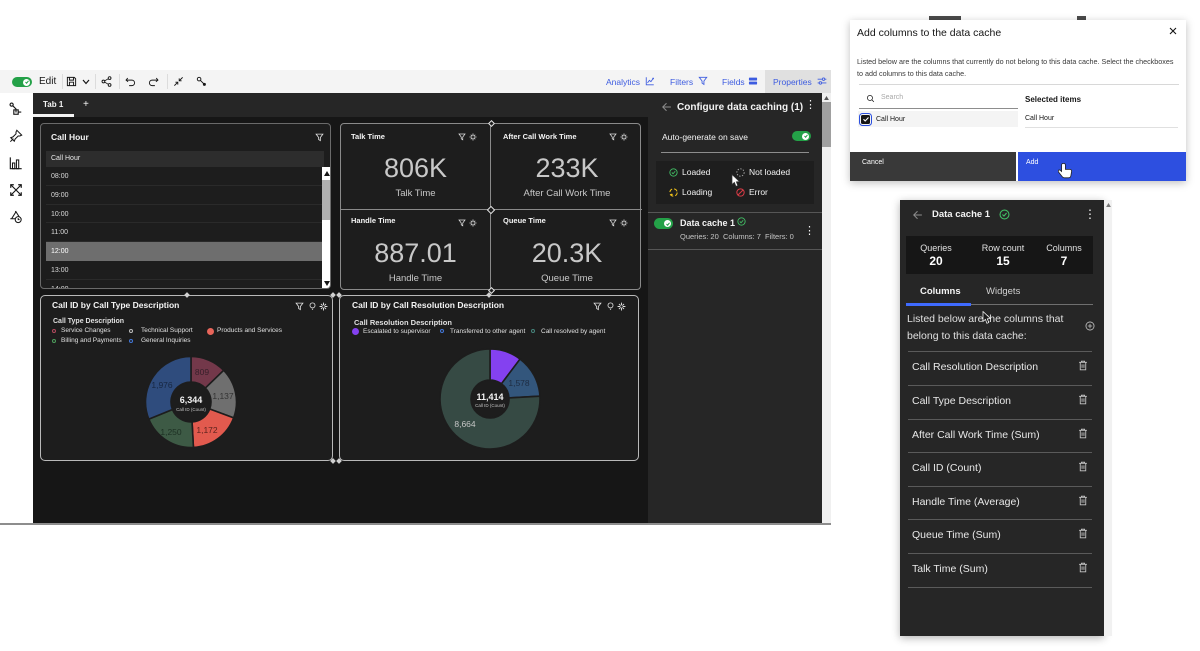 The height and width of the screenshot is (651, 1200). I want to click on svg-text: 1,976, so click(162, 385).